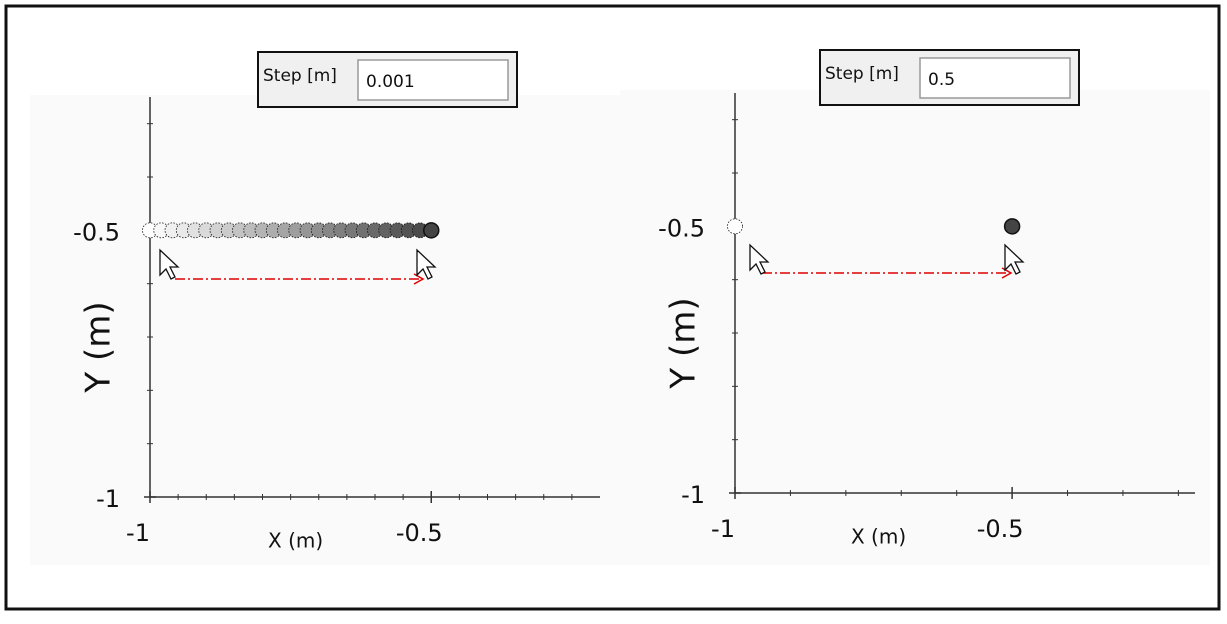 This screenshot has width=1227, height=624. What do you see at coordinates (390, 82) in the screenshot?
I see `step-value: 0.001` at bounding box center [390, 82].